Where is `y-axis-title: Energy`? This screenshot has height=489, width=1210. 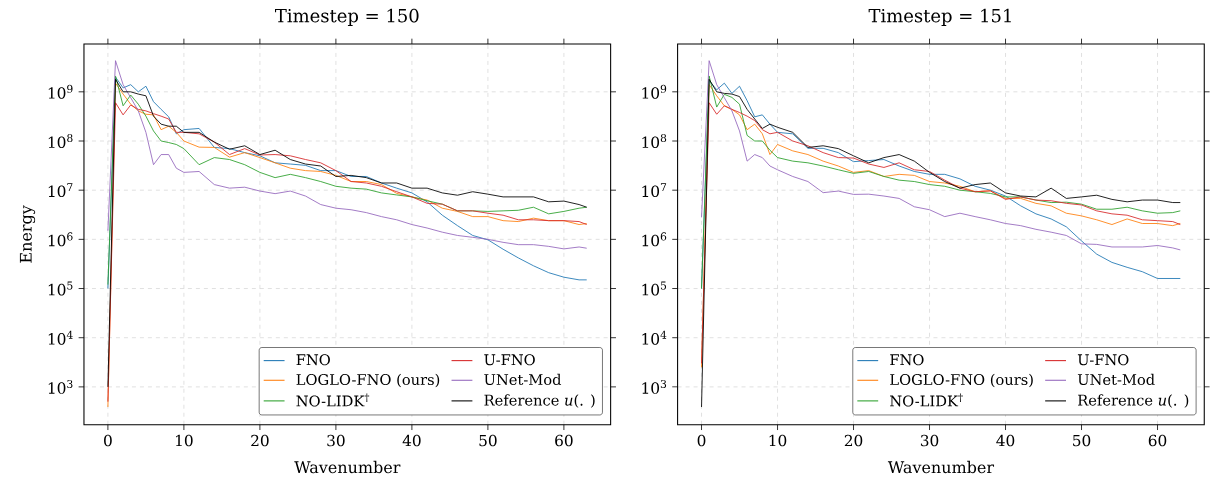
y-axis-title: Energy is located at coordinates (27, 234).